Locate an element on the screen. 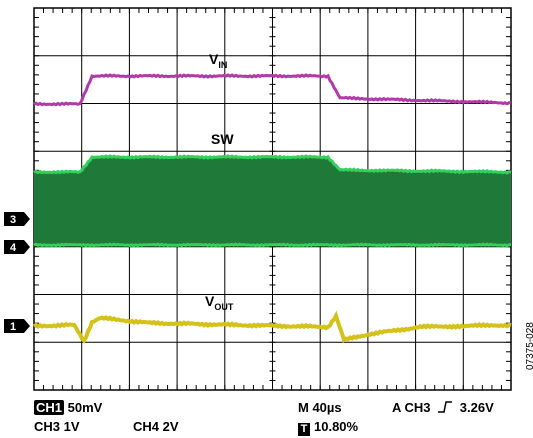  trigger-position: T 10.80% is located at coordinates (328, 427).